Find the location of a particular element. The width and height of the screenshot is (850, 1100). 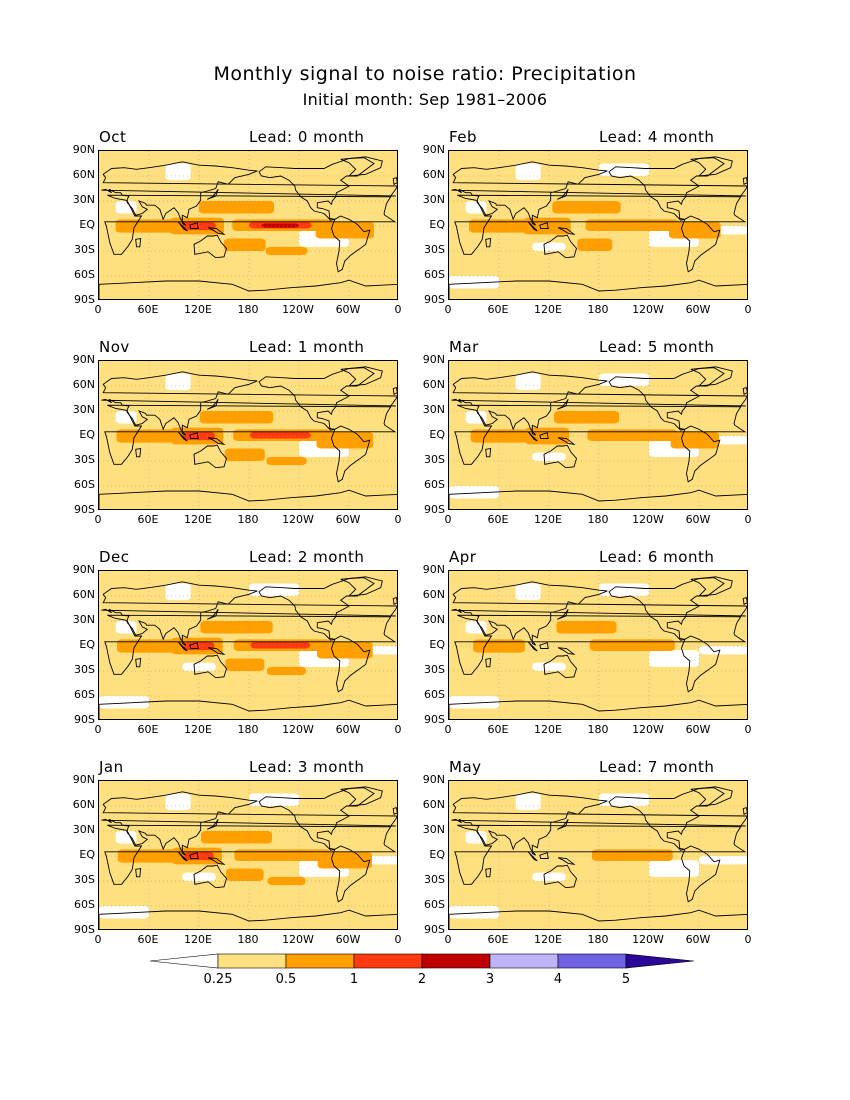

colorbar-label: 2 is located at coordinates (422, 979).